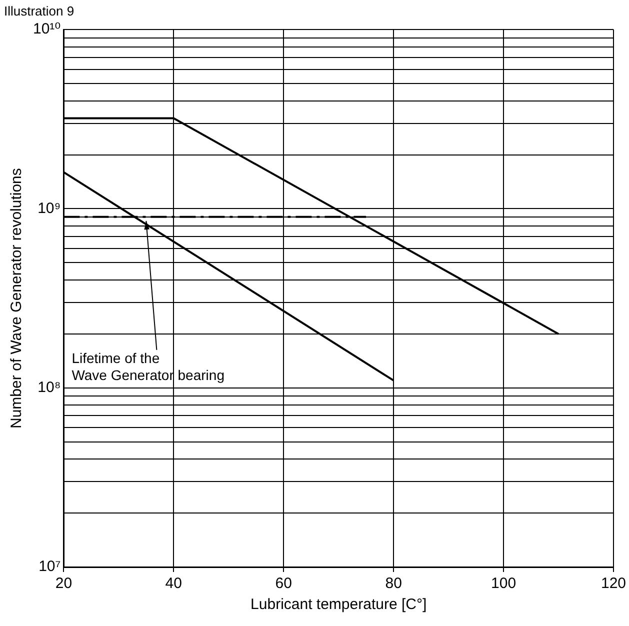 This screenshot has height=626, width=629. What do you see at coordinates (49, 387) in the screenshot?
I see `y-tick-label: 10⁸` at bounding box center [49, 387].